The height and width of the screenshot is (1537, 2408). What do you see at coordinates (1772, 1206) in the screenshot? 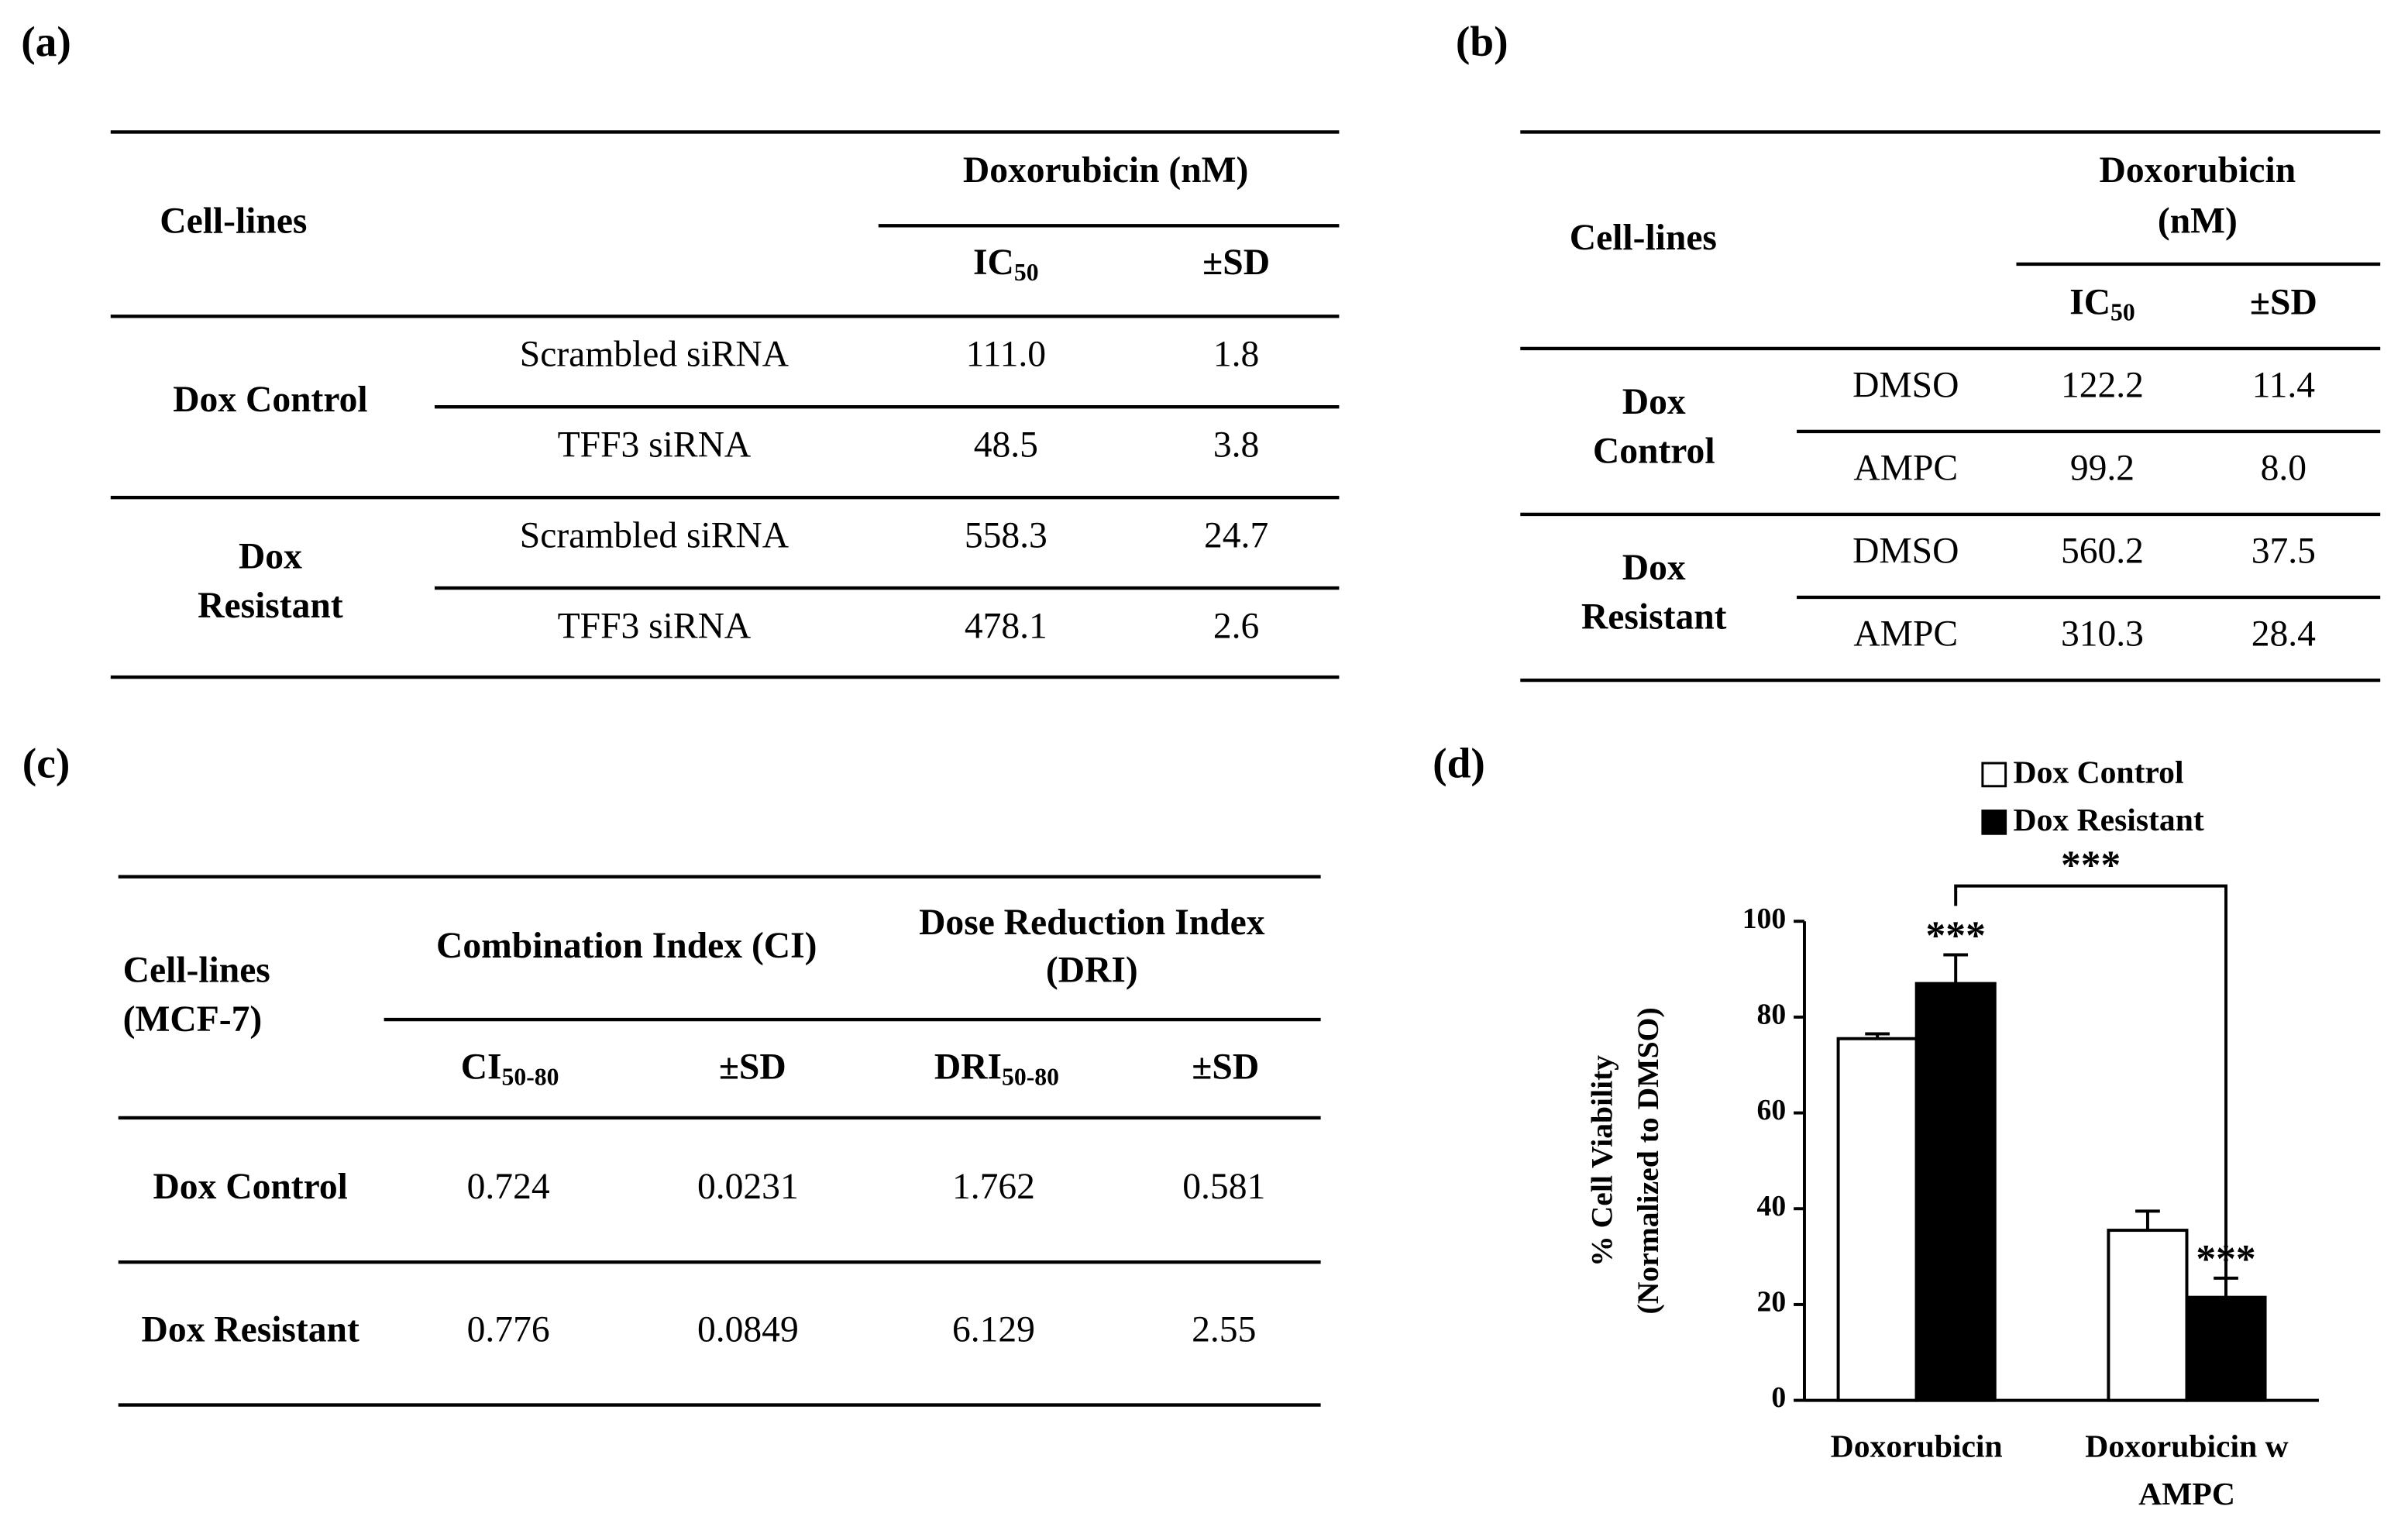
I see `y-tick-label: 40` at bounding box center [1772, 1206].